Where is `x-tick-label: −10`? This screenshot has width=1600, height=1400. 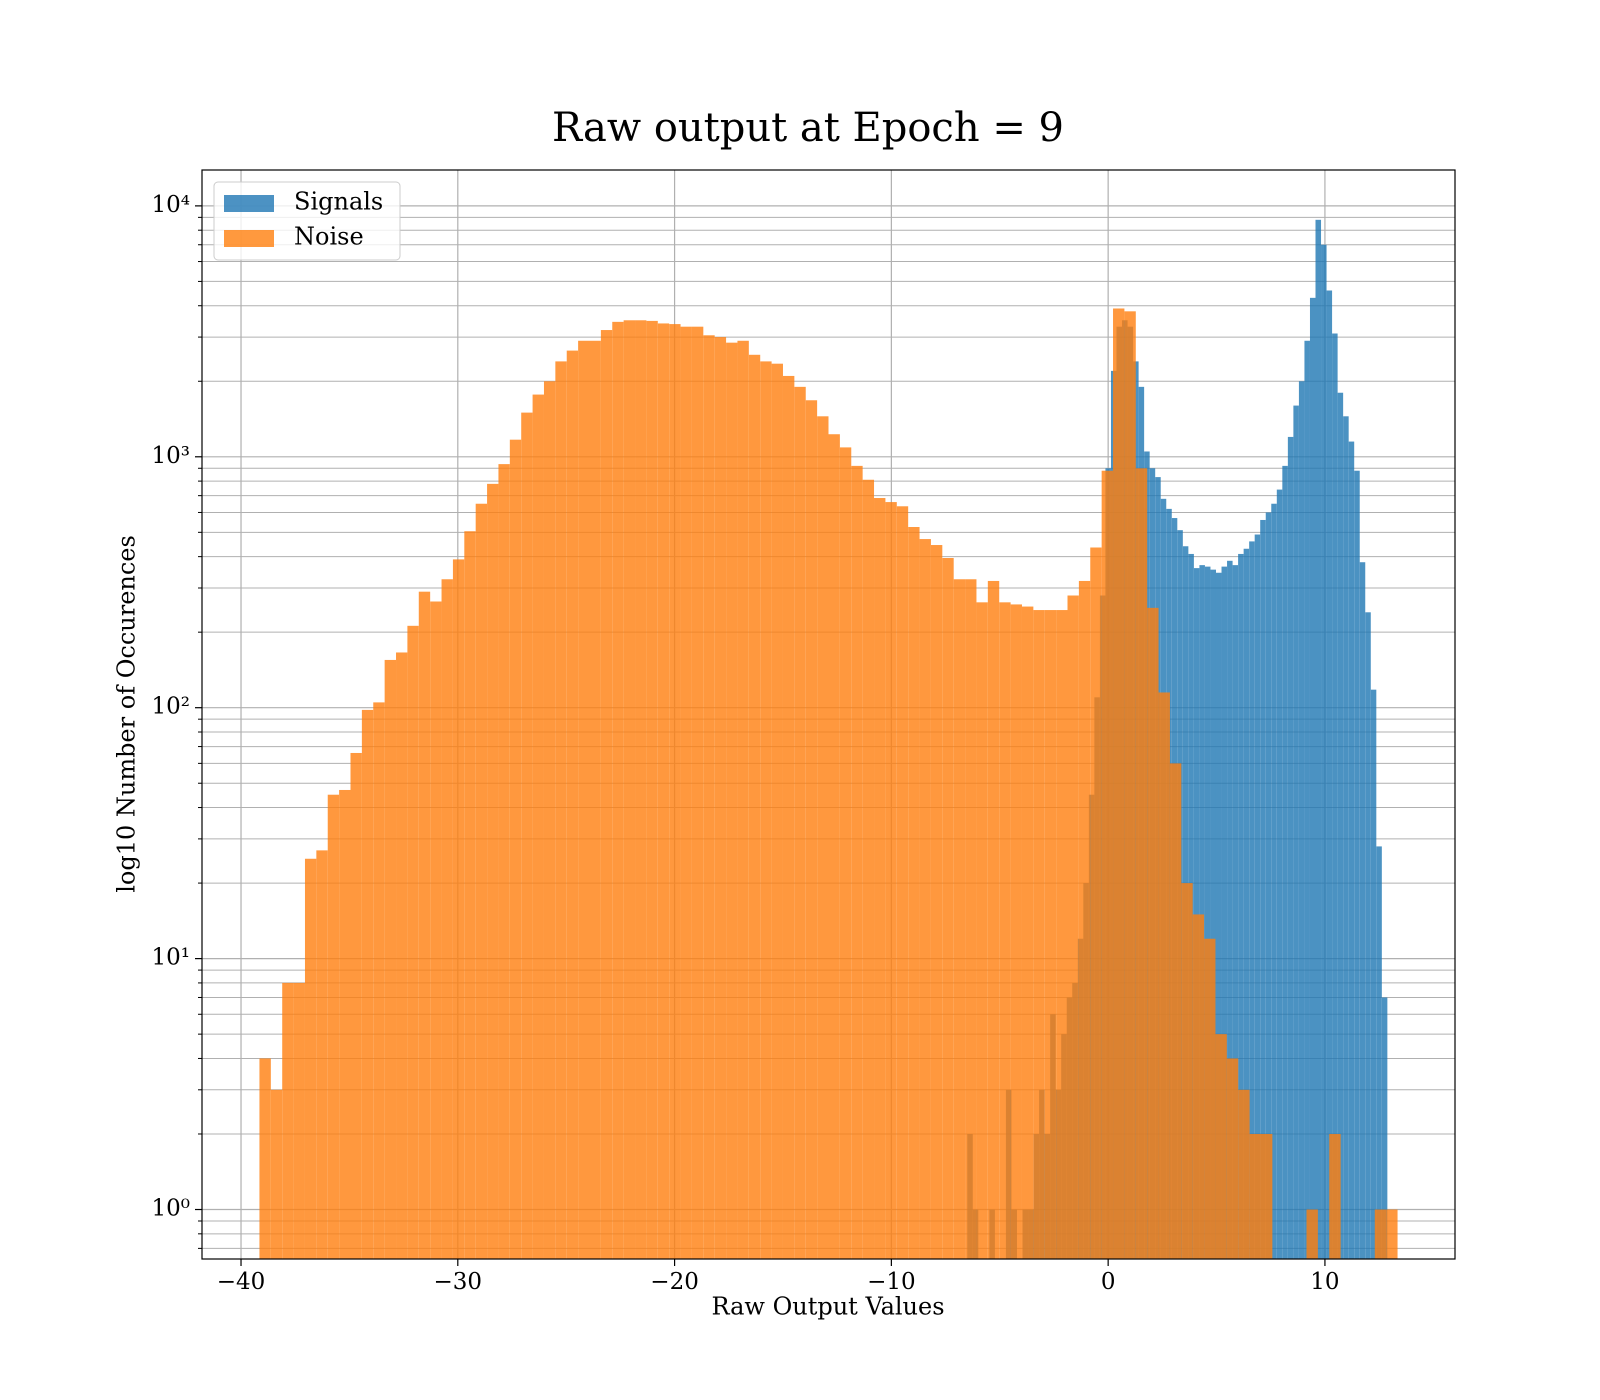 x-tick-label: −10 is located at coordinates (891, 1282).